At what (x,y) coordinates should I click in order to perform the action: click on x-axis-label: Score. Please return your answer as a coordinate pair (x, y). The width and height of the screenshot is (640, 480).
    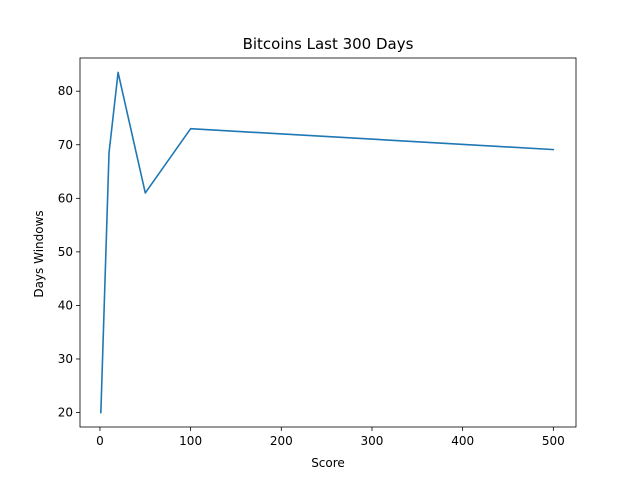
    Looking at the image, I should click on (328, 463).